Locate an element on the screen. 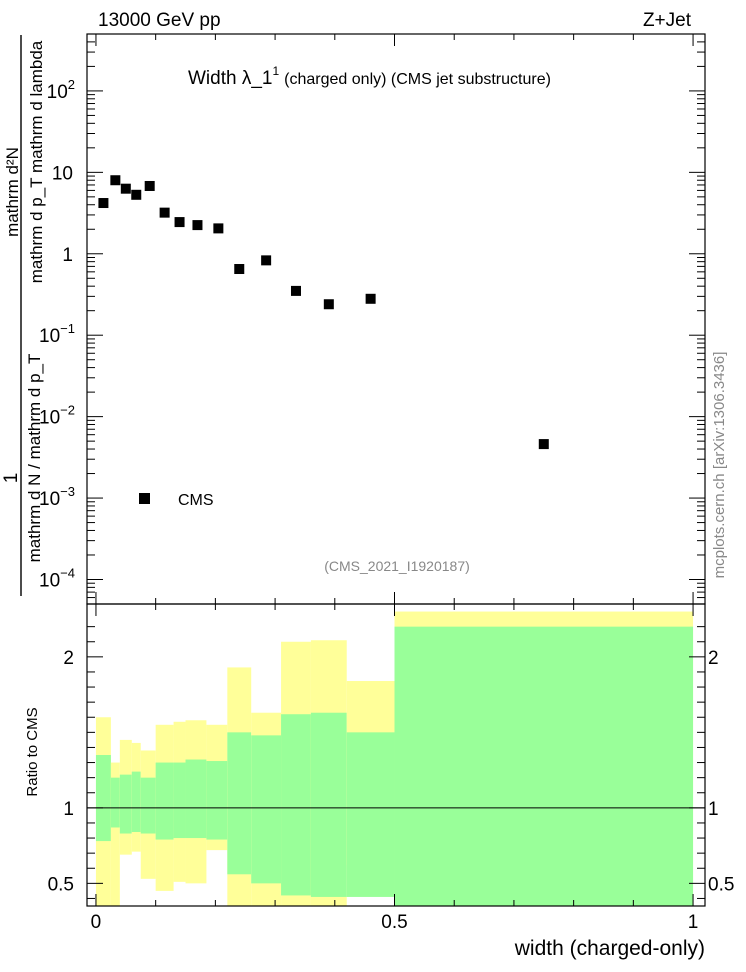 Image resolution: width=746 pixels, height=972 pixels. legend-marker is located at coordinates (144, 498).